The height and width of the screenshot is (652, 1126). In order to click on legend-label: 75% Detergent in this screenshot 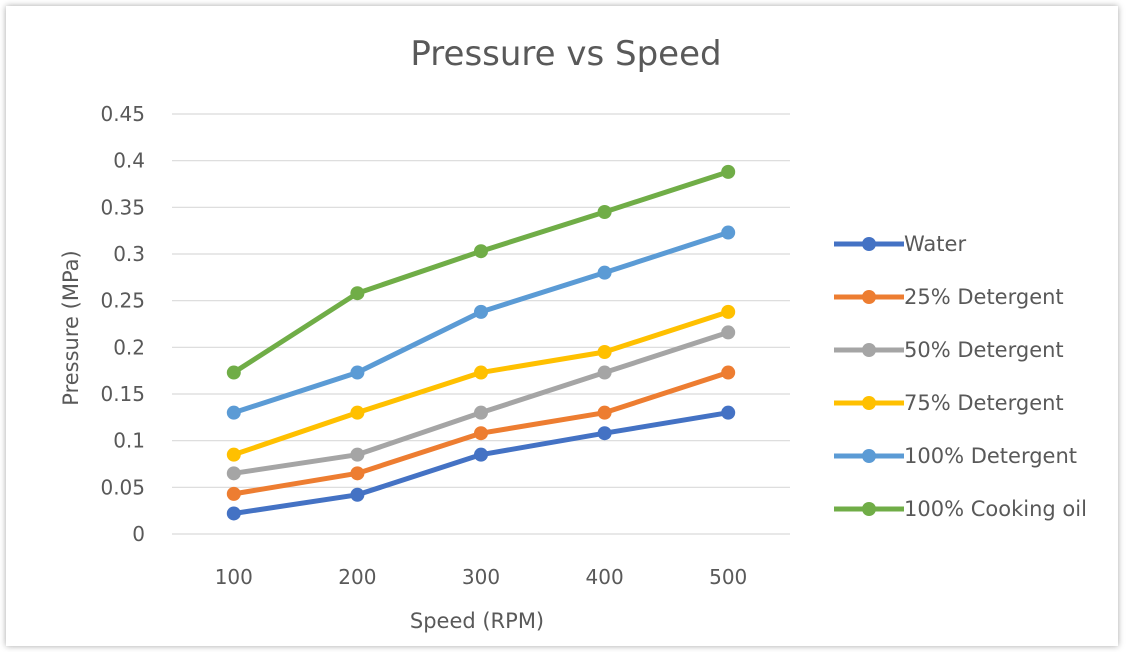, I will do `click(984, 403)`.